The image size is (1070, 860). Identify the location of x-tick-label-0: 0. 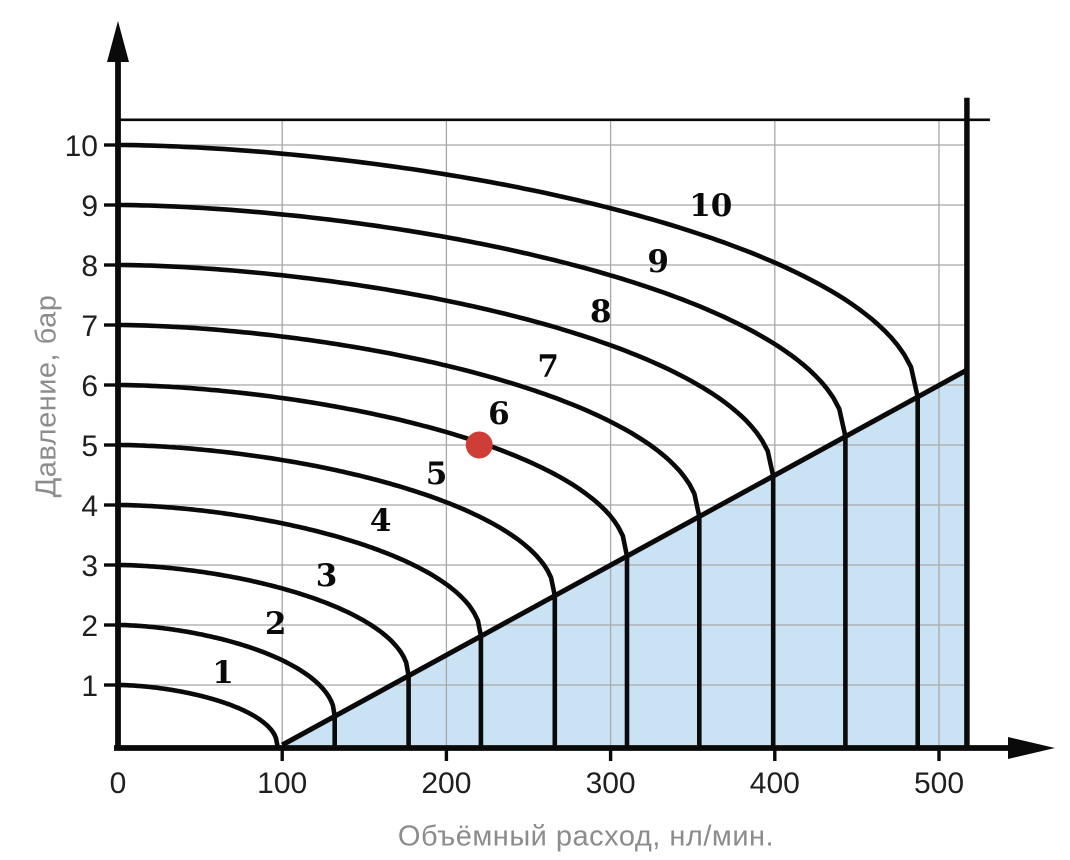
(118, 783).